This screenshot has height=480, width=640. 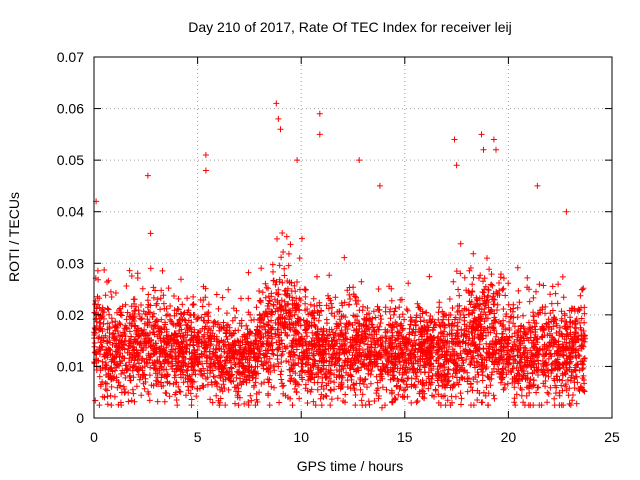 What do you see at coordinates (70, 212) in the screenshot?
I see `y-tick-label: 0.04` at bounding box center [70, 212].